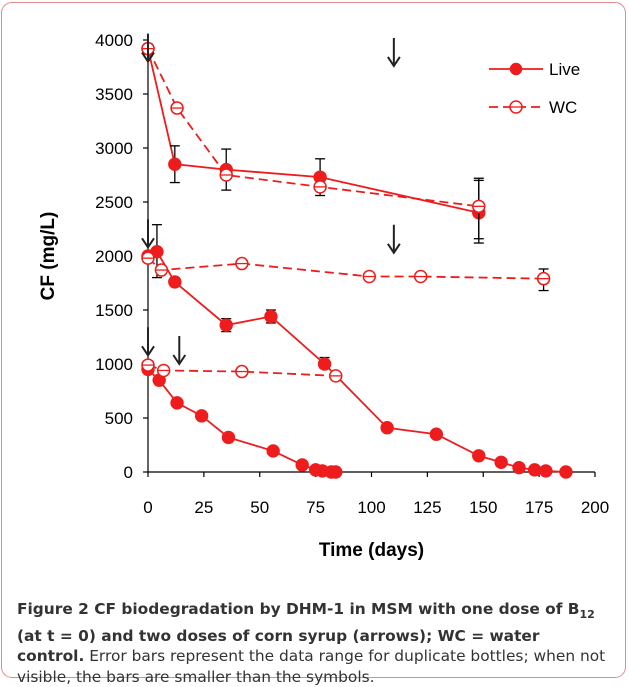 Image resolution: width=629 pixels, height=687 pixels. What do you see at coordinates (427, 507) in the screenshot?
I see `x-tick-label: 125` at bounding box center [427, 507].